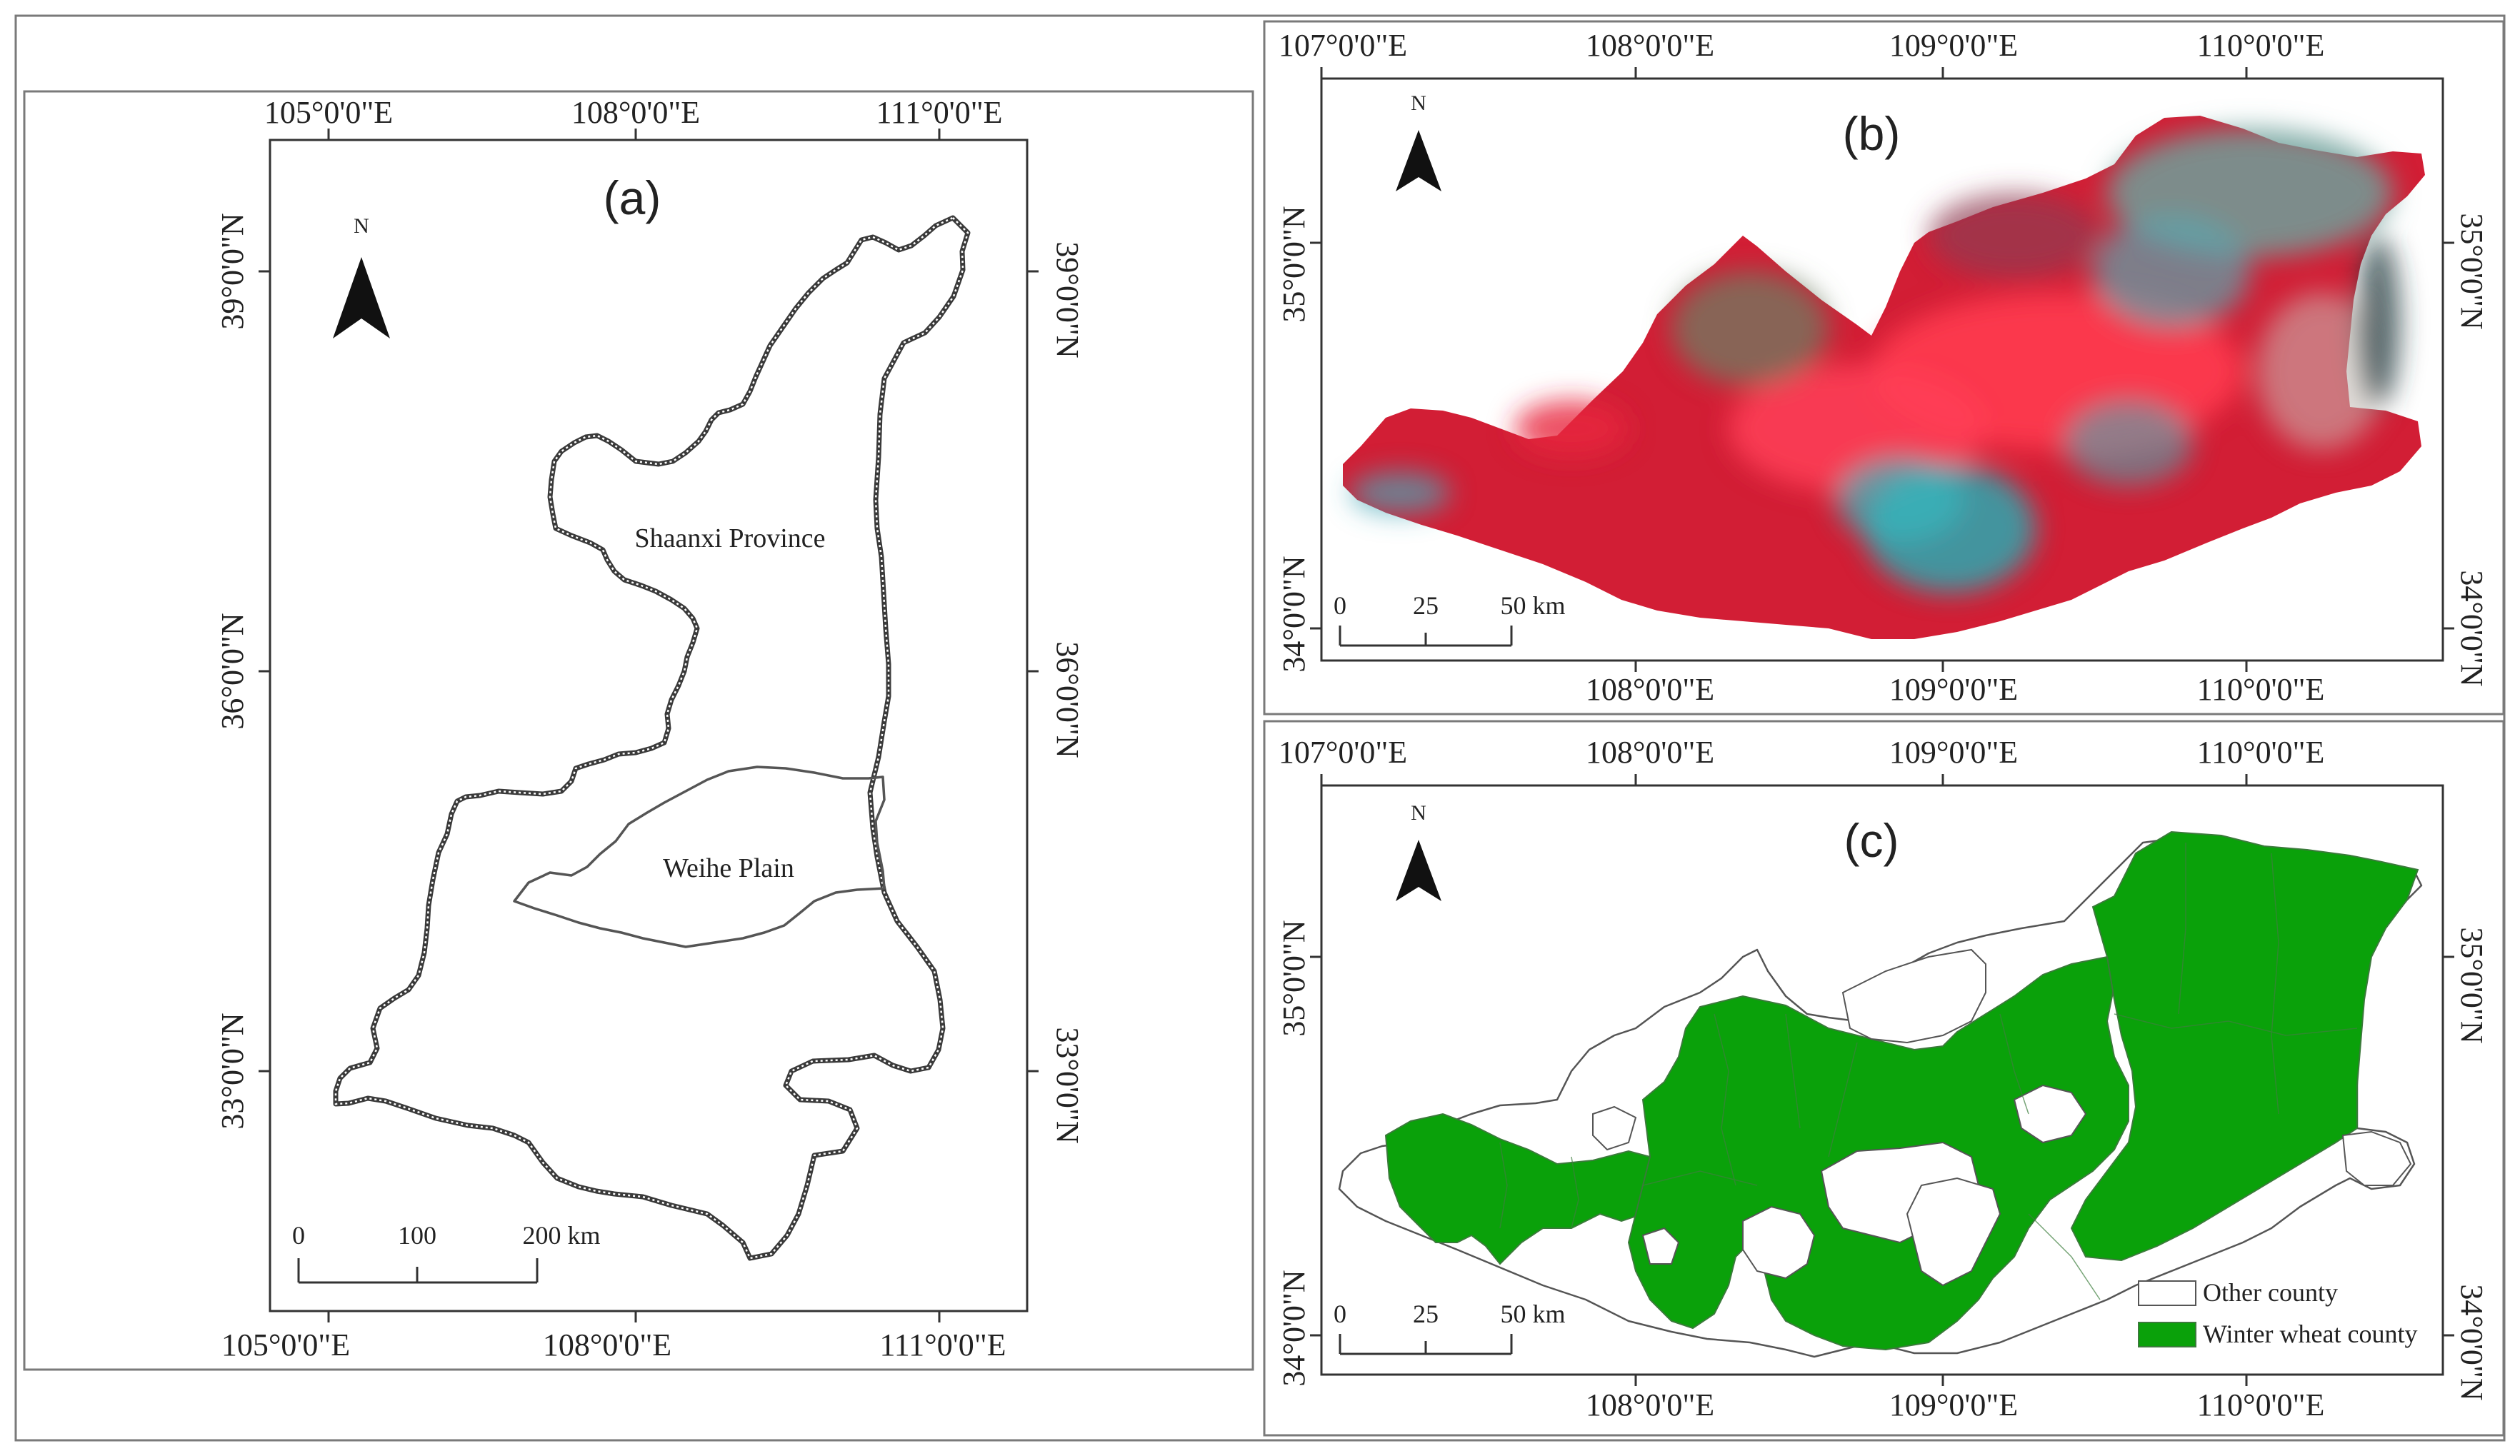 Image resolution: width=2520 pixels, height=1456 pixels. I want to click on panel-a-ytick-left: 36°0'0"N, so click(232, 671).